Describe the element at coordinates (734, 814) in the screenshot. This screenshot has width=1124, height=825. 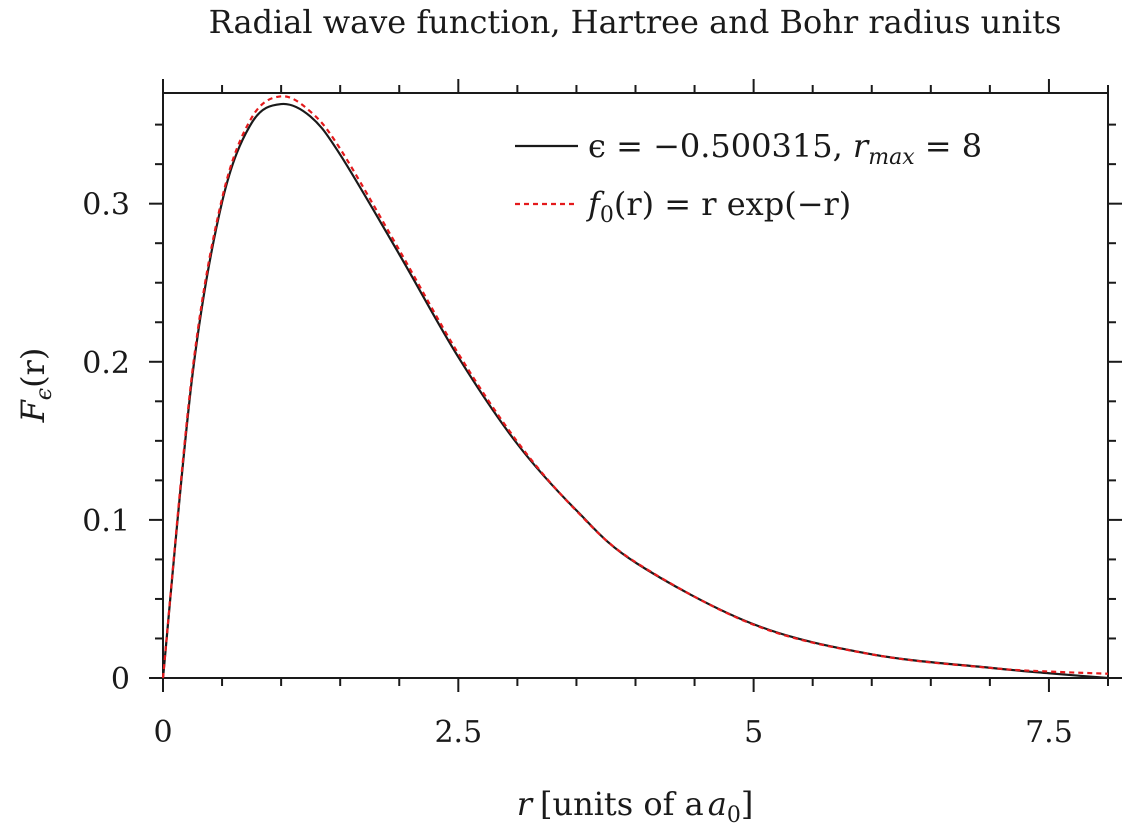
I see `x-axis-label-sub: 0` at that location.